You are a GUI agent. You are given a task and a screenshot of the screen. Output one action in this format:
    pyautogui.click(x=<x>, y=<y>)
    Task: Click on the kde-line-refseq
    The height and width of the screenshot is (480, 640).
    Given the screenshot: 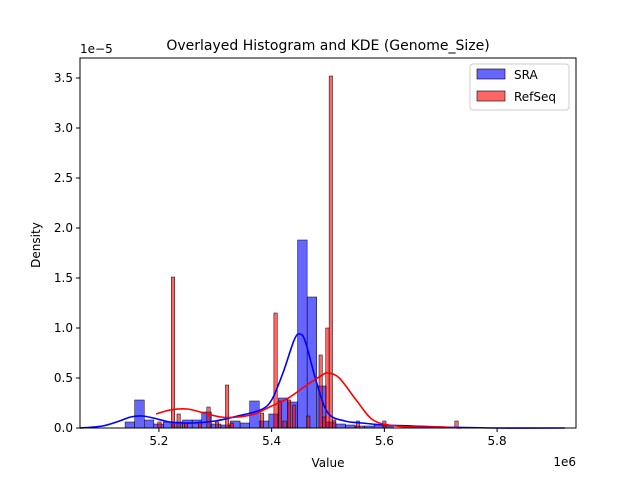 What is the action you would take?
    pyautogui.click(x=308, y=400)
    